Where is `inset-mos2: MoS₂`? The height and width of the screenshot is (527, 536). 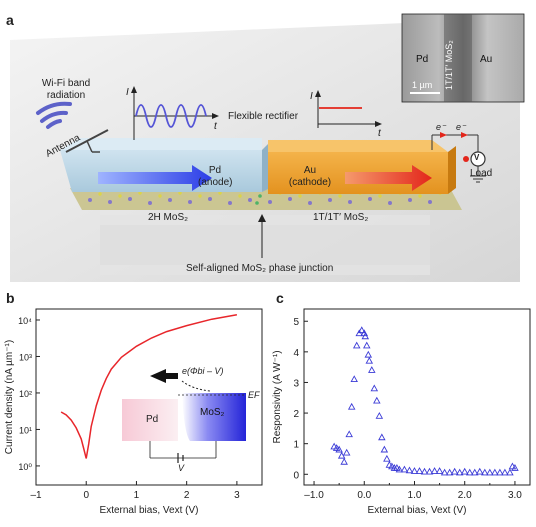
inset-mos2: MoS₂ is located at coordinates (212, 412).